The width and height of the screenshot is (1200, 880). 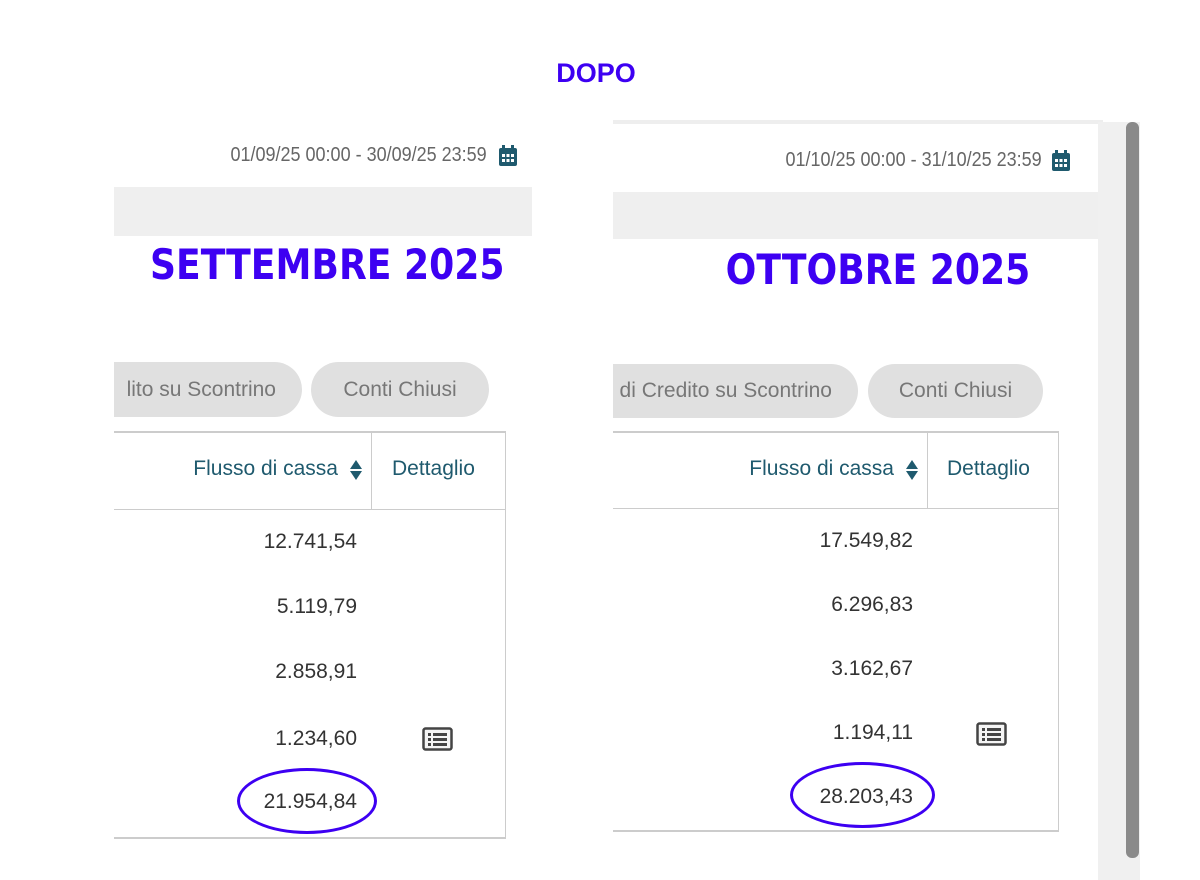 I want to click on month-title: SETTEMBRE 2025, so click(x=327, y=264).